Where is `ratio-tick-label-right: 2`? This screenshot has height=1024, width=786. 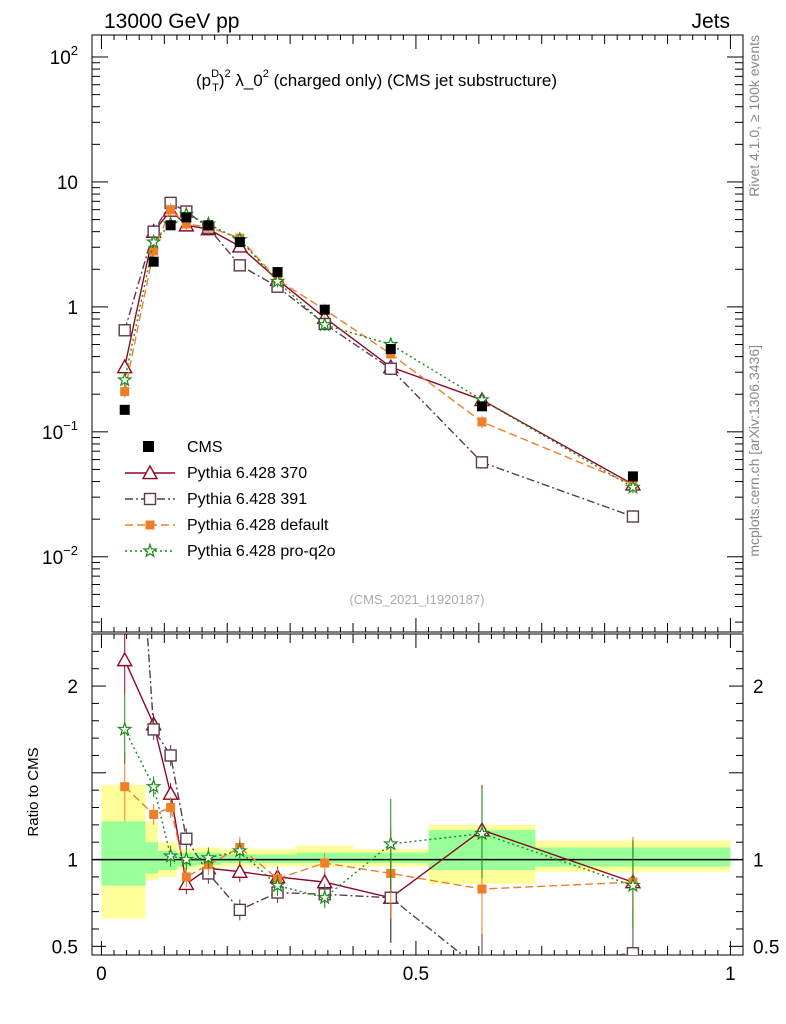
ratio-tick-label-right: 2 is located at coordinates (758, 687).